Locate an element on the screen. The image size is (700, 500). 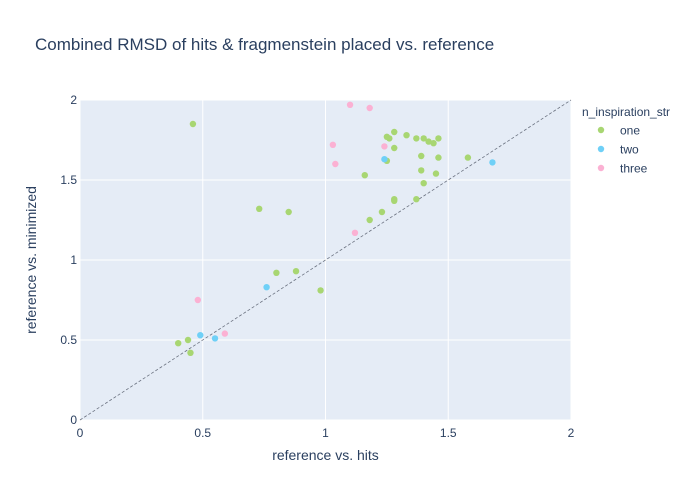
x-axis-title: reference vs. hits is located at coordinates (325, 455).